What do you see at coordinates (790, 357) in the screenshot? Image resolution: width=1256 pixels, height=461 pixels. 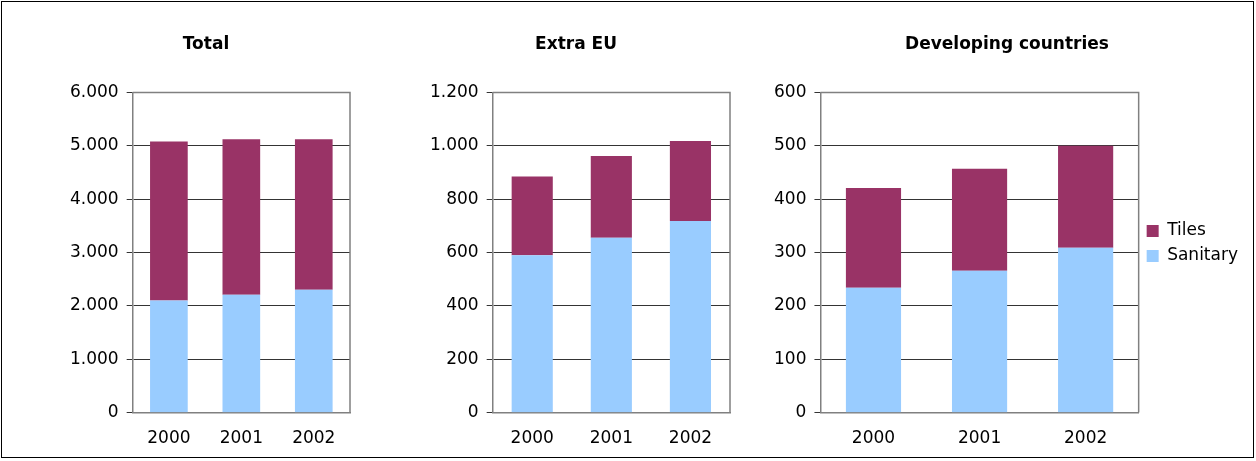 I see `y-tick-label: 100` at bounding box center [790, 357].